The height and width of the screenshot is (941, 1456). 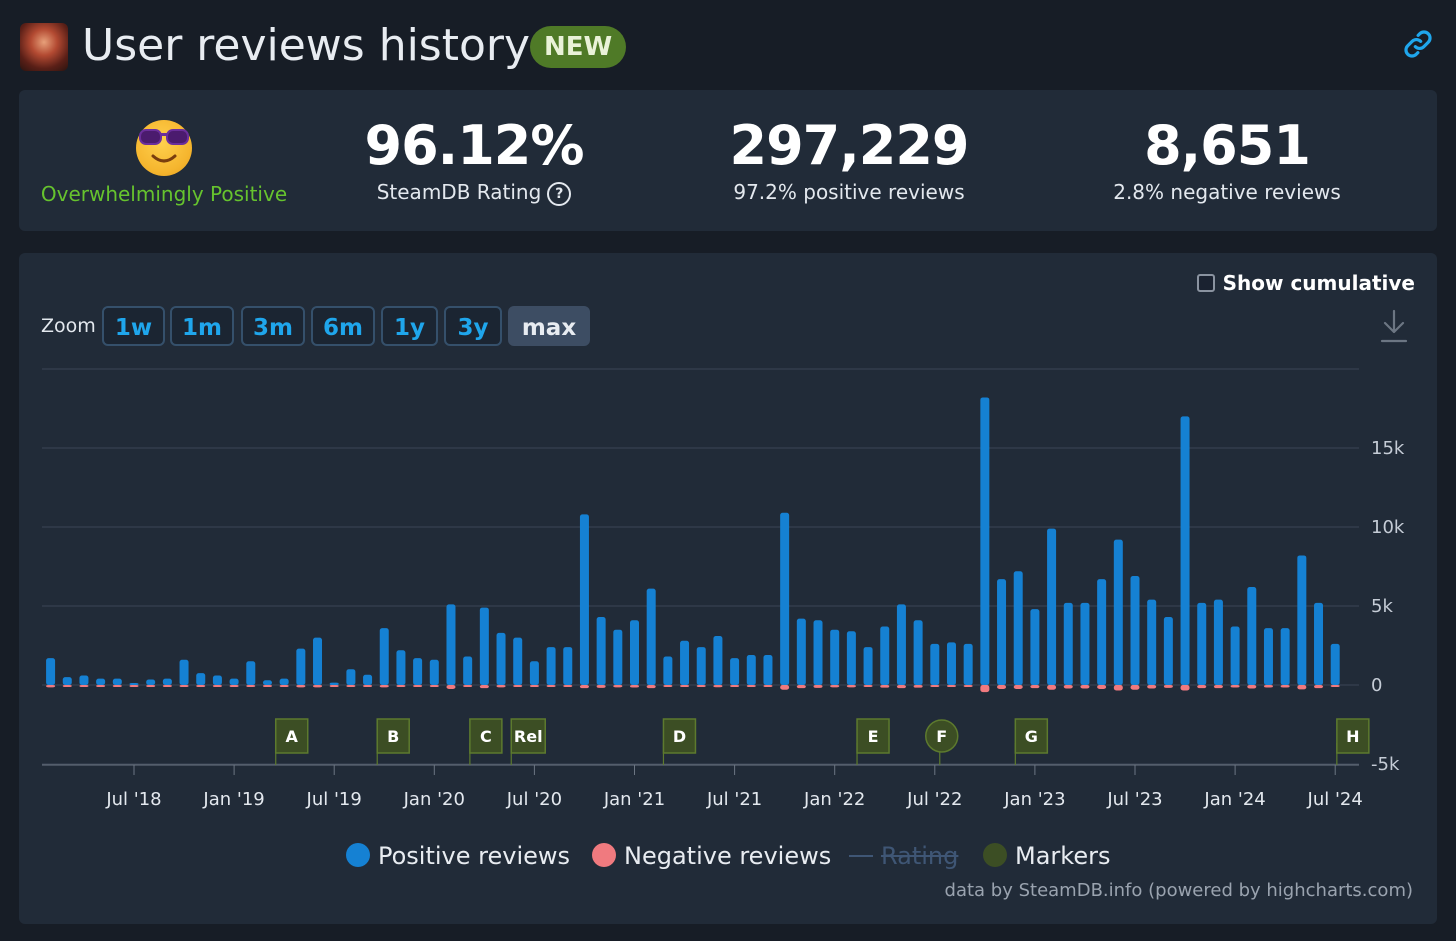 I want to click on show-cumulative-toggle: Show cumulative, so click(x=1305, y=283).